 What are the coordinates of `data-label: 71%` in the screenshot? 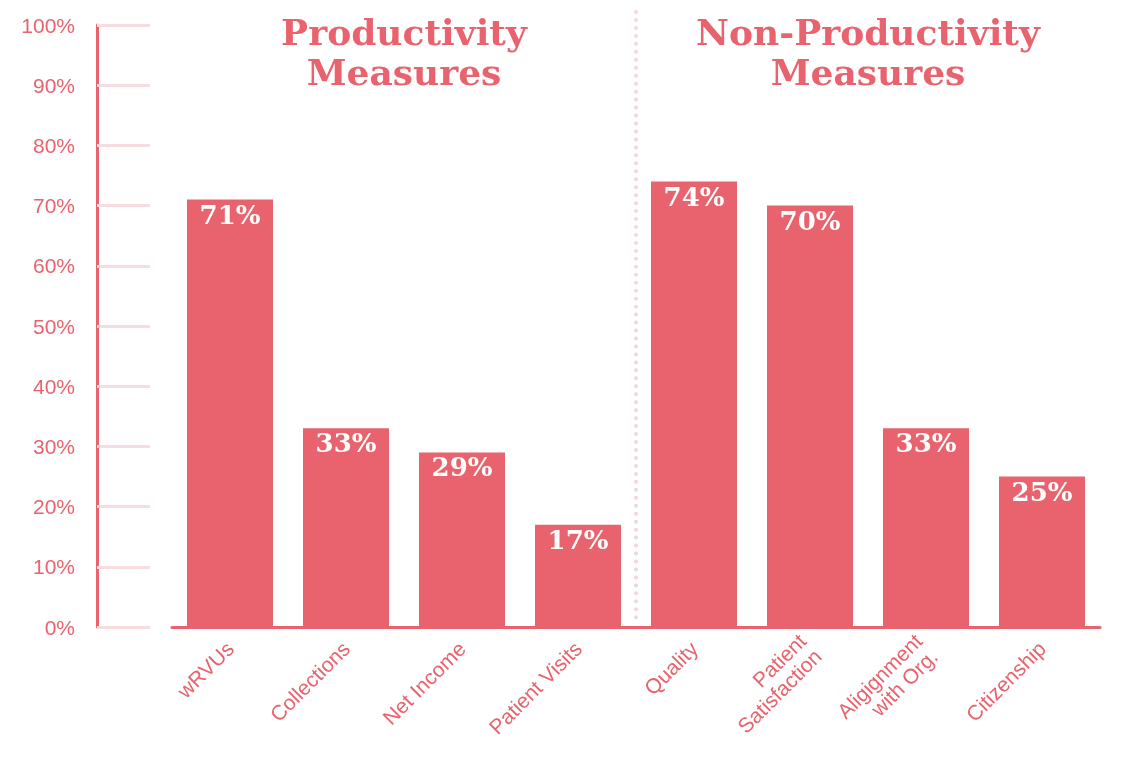 It's located at (230, 214).